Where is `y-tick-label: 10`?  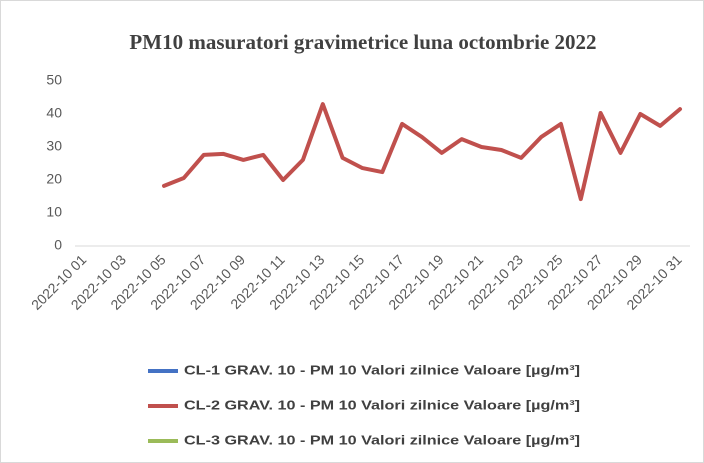 y-tick-label: 10 is located at coordinates (54, 212).